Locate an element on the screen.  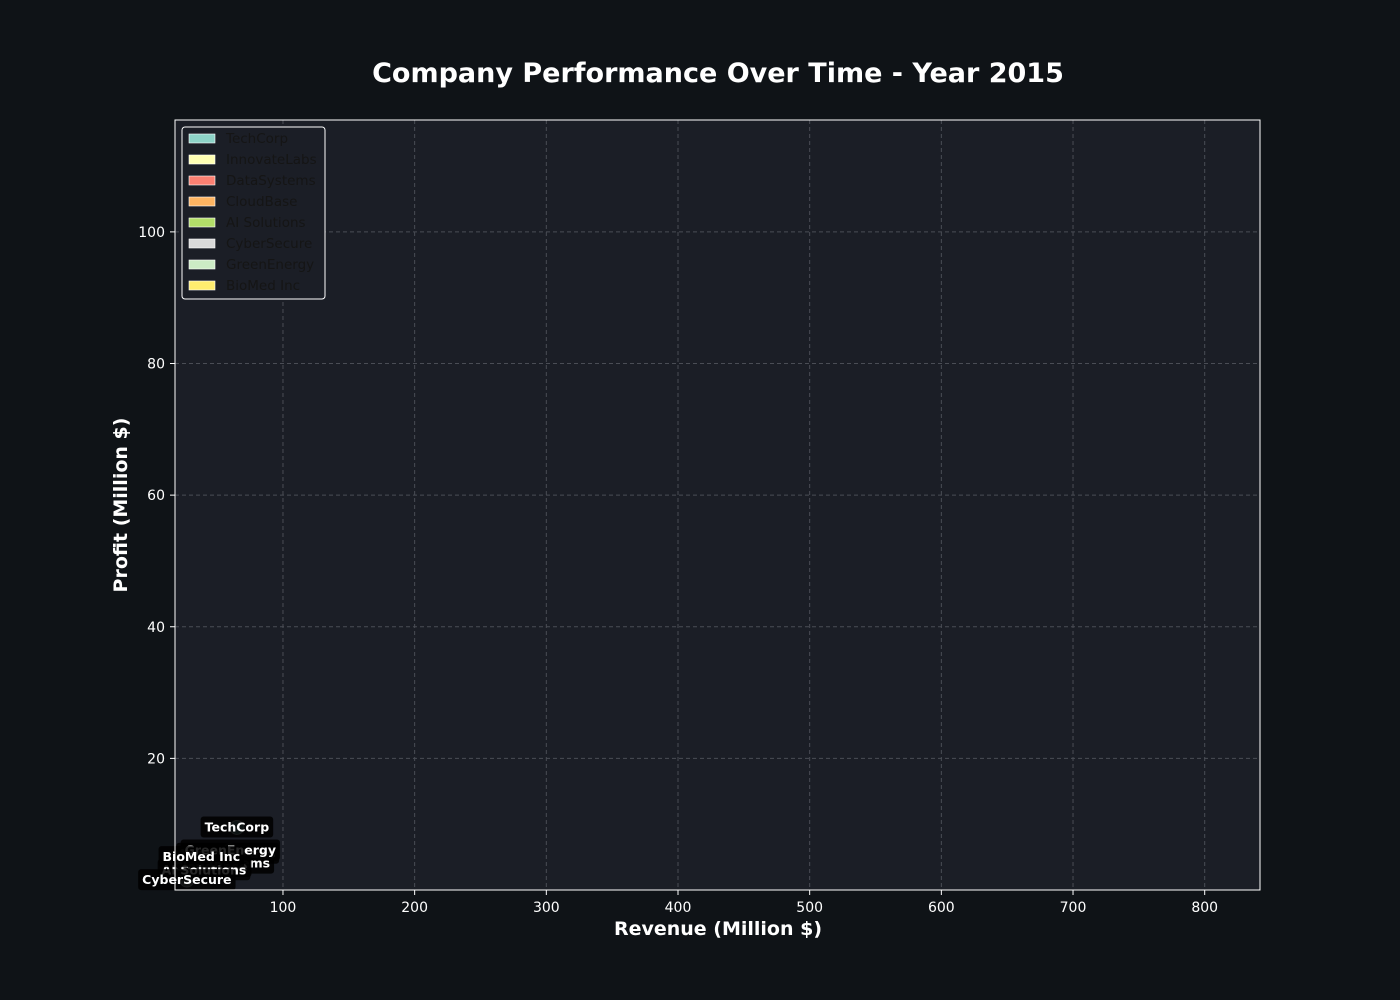
legend-item-datasystems: DataSystems is located at coordinates (252, 181).